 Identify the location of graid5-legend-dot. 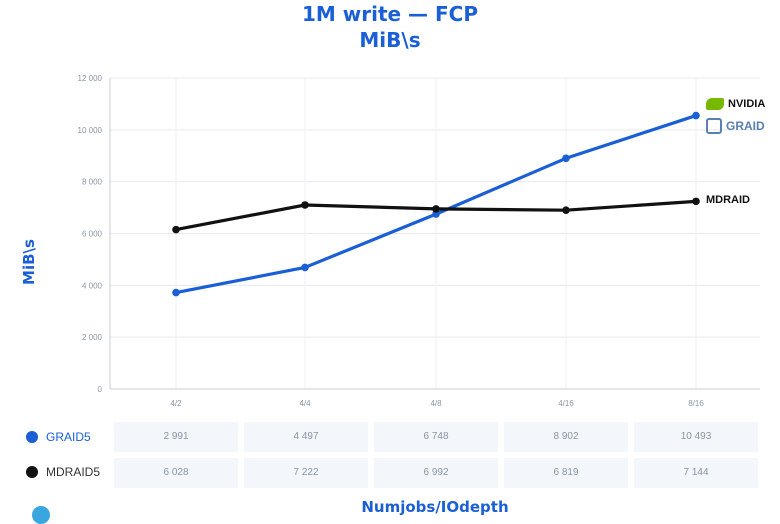
(32, 437).